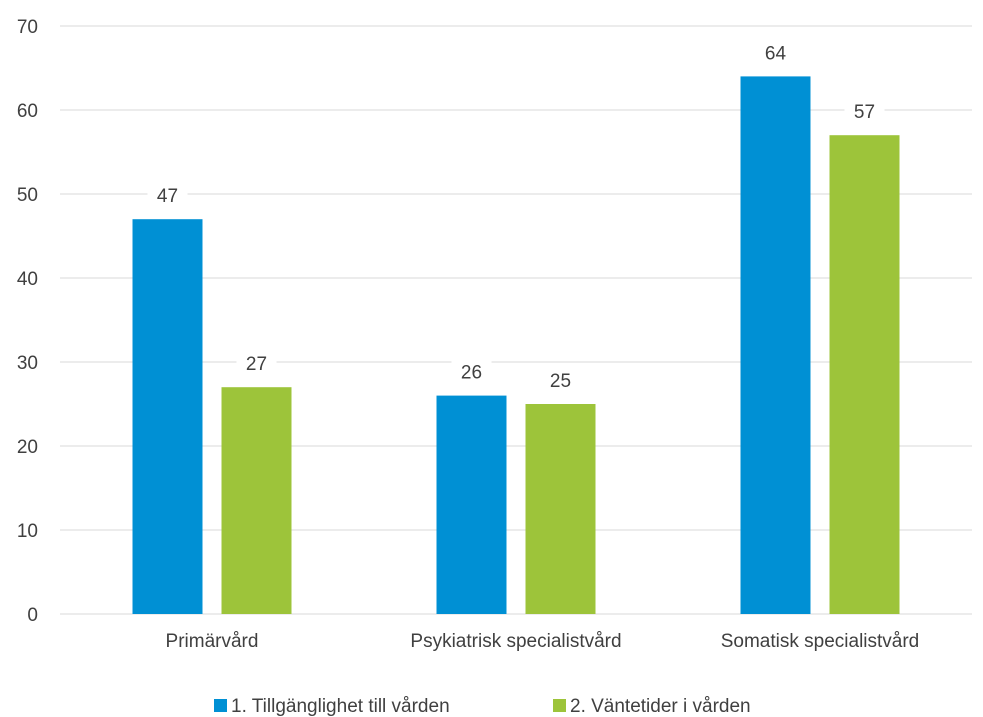 The image size is (983, 717). What do you see at coordinates (32, 615) in the screenshot?
I see `y-tick-label: 0` at bounding box center [32, 615].